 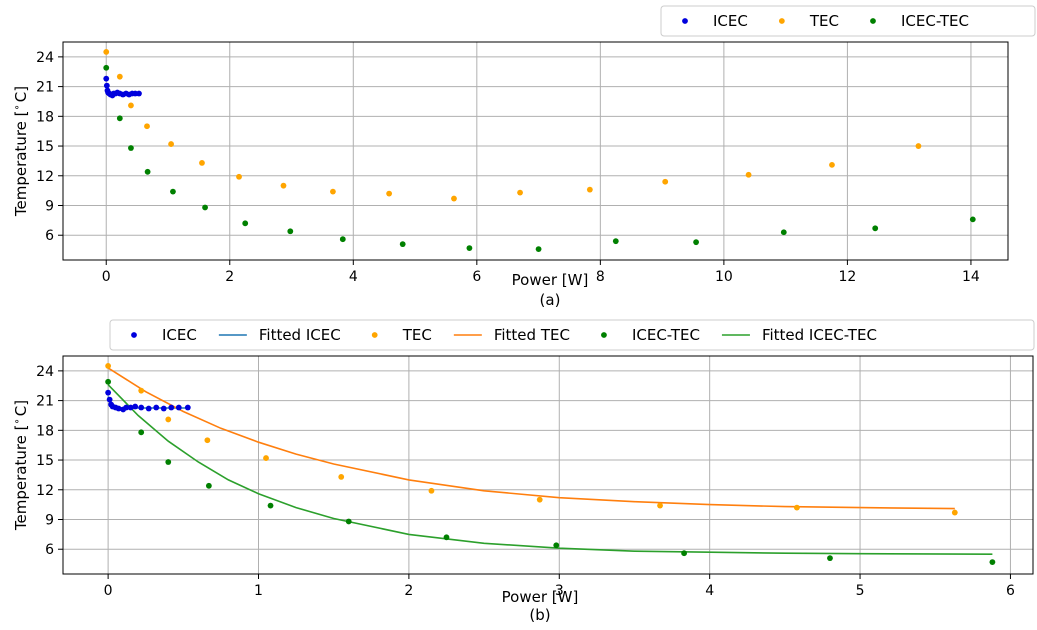 What do you see at coordinates (539, 615) in the screenshot?
I see `panel-caption: (b)` at bounding box center [539, 615].